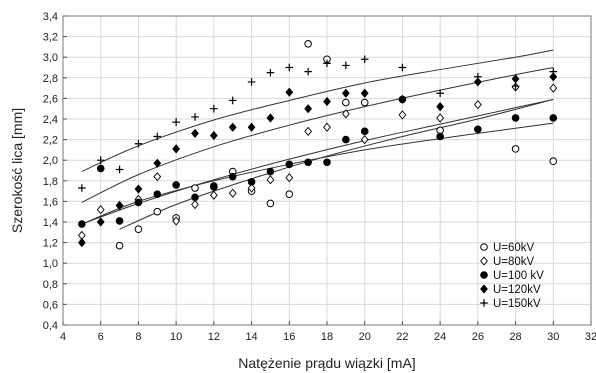  Describe the element at coordinates (50, 305) in the screenshot. I see `y-tick-label: 0,6` at that location.